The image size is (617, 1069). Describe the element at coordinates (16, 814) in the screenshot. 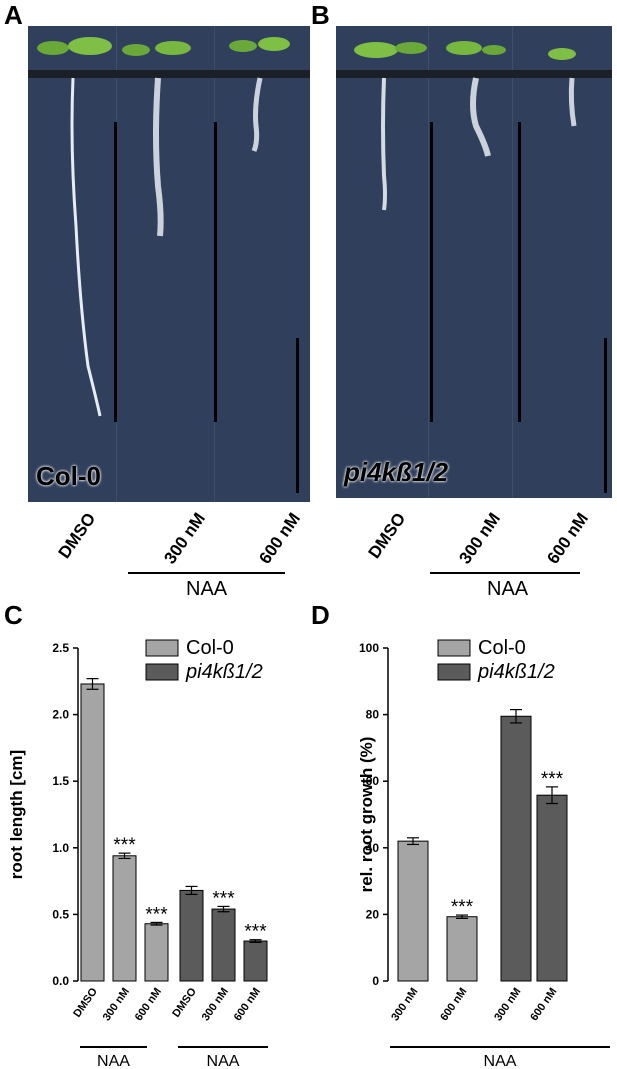

I see `y-axis-label: root length [cm]` at that location.